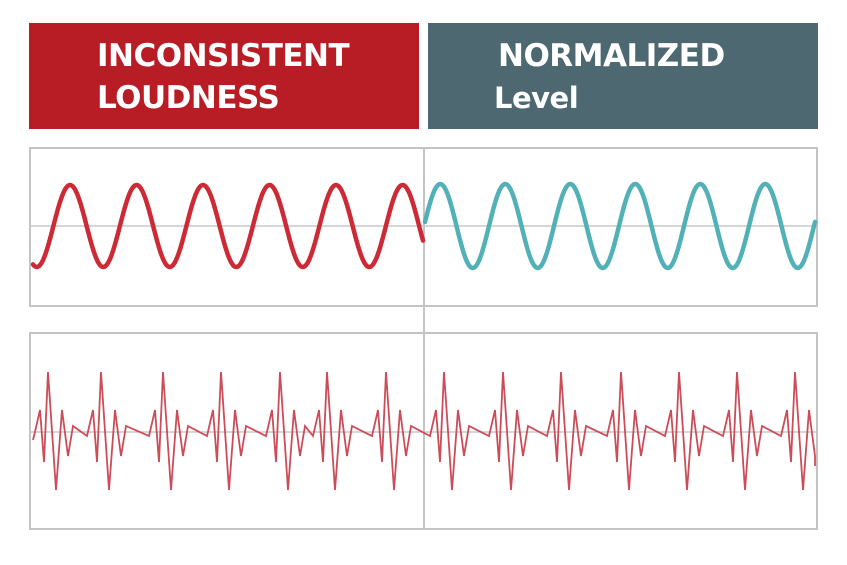 The height and width of the screenshot is (565, 847). Describe the element at coordinates (224, 76) in the screenshot. I see `inconsistent-loudness-header: INCONSISTENT LOUDNESS` at that location.